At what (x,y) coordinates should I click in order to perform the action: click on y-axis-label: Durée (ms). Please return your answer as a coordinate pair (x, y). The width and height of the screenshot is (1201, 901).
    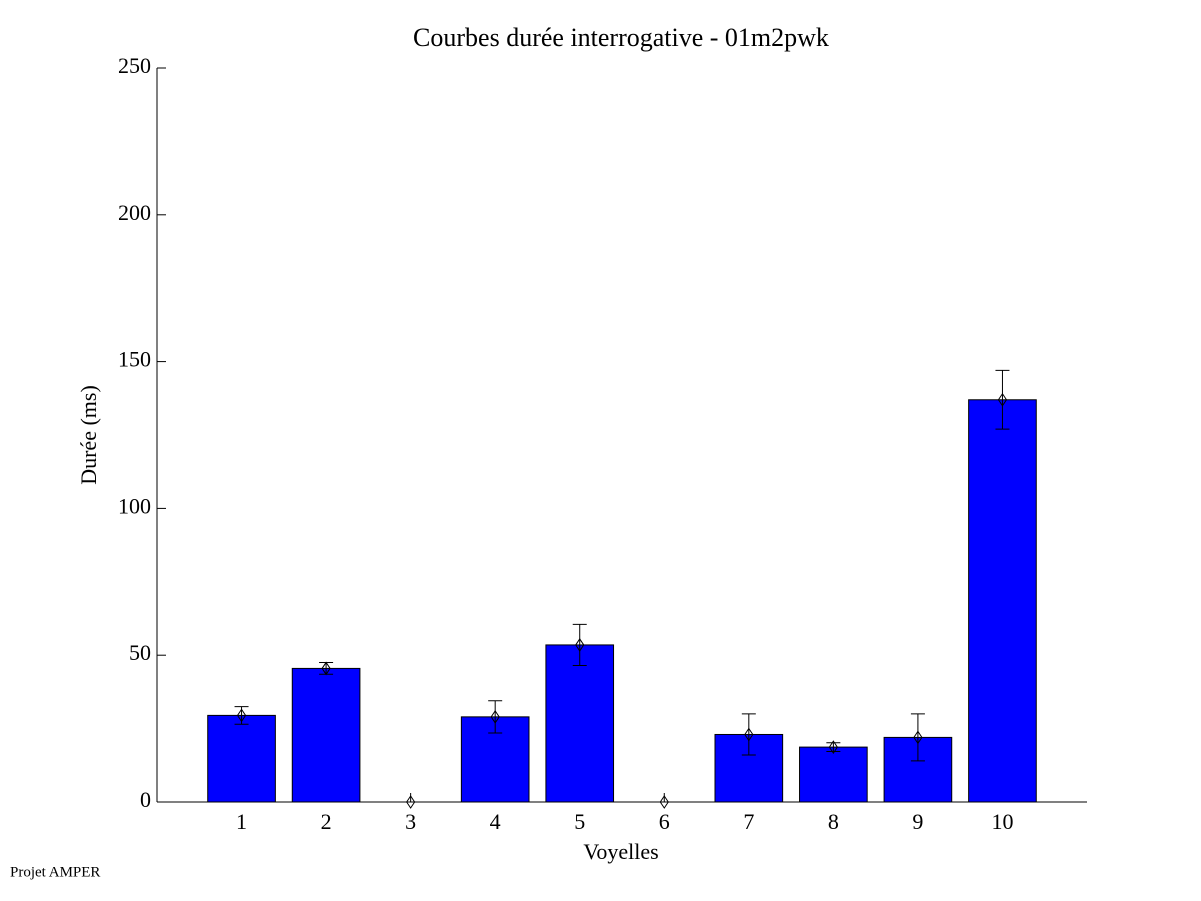
    Looking at the image, I should click on (88, 435).